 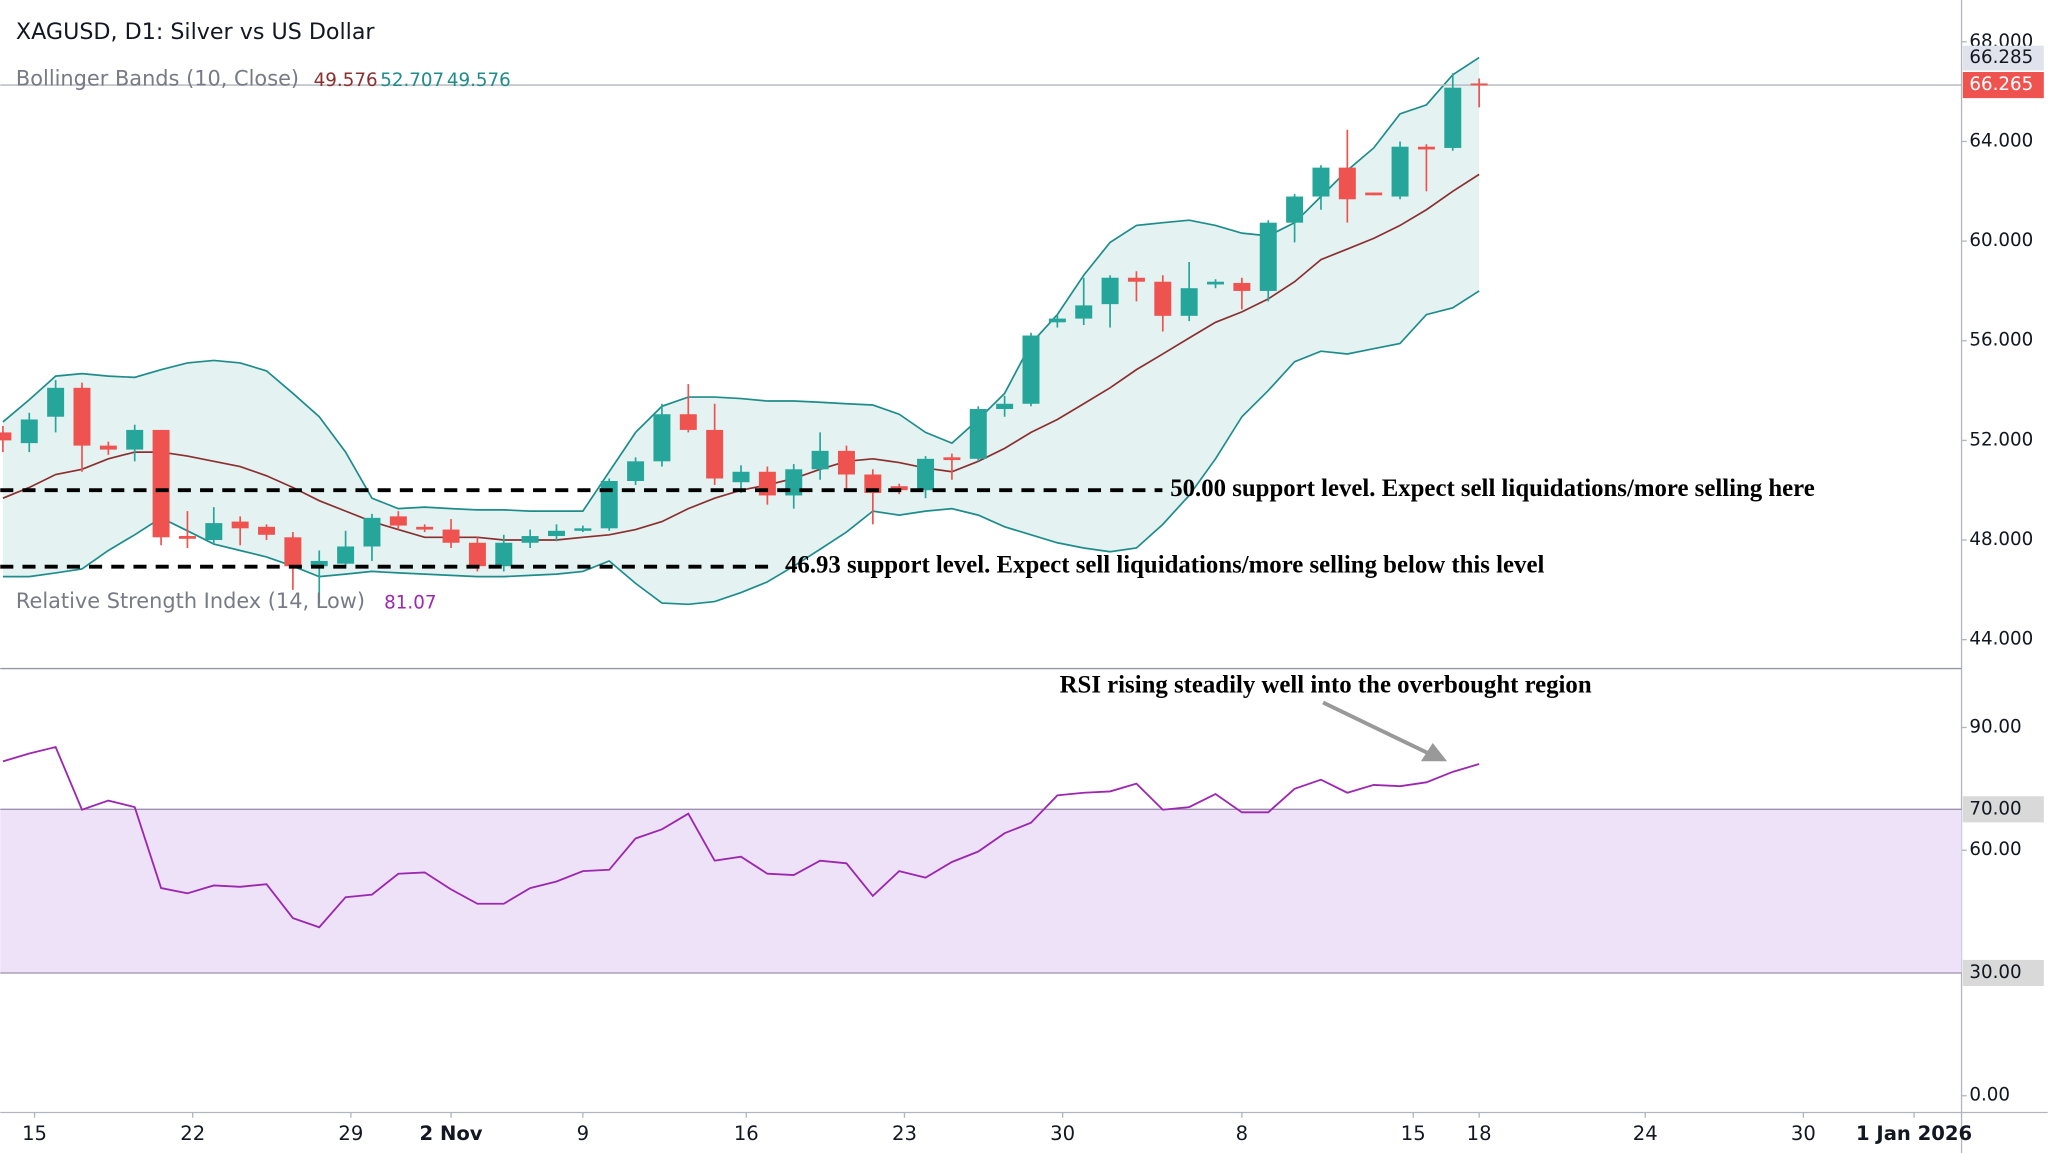 What do you see at coordinates (1995, 849) in the screenshot?
I see `y-tick-label: 60.00` at bounding box center [1995, 849].